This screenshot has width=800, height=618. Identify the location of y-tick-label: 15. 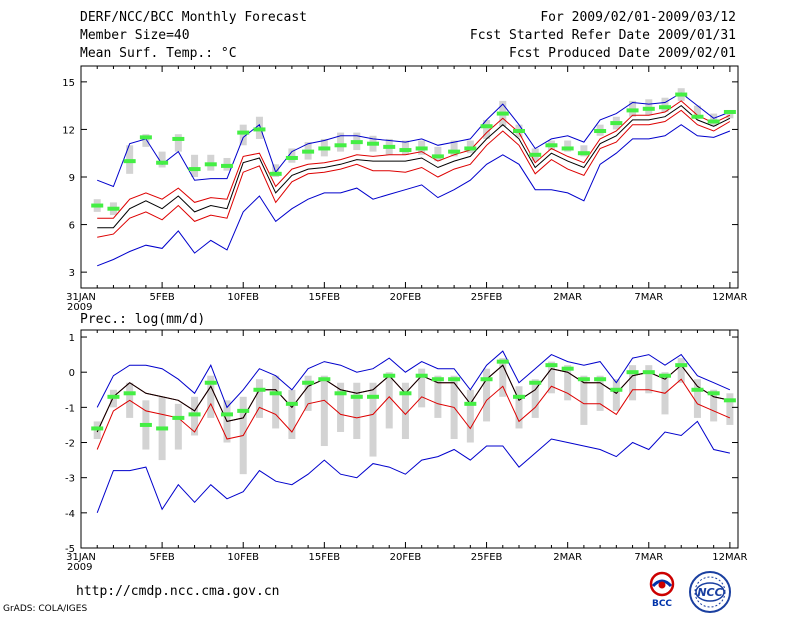
(68, 83).